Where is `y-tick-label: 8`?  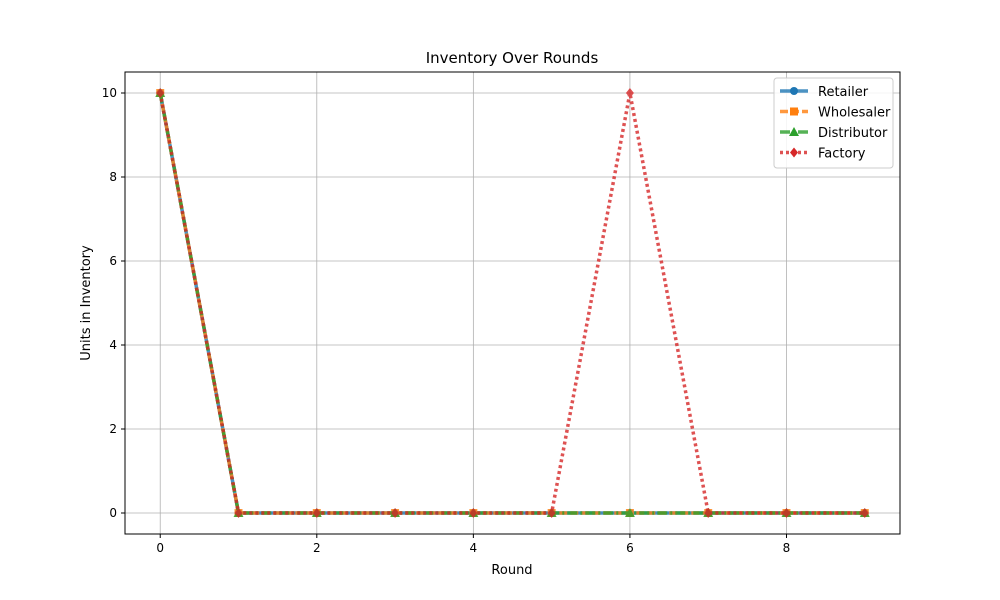
y-tick-label: 8 is located at coordinates (113, 177).